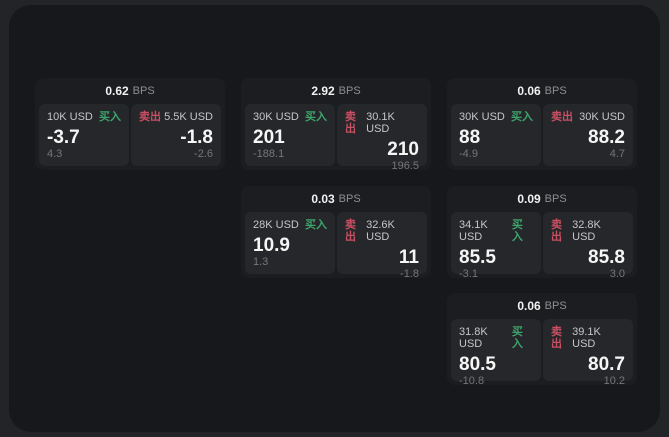  What do you see at coordinates (380, 123) in the screenshot?
I see `sell-amount: 30.1K USD` at bounding box center [380, 123].